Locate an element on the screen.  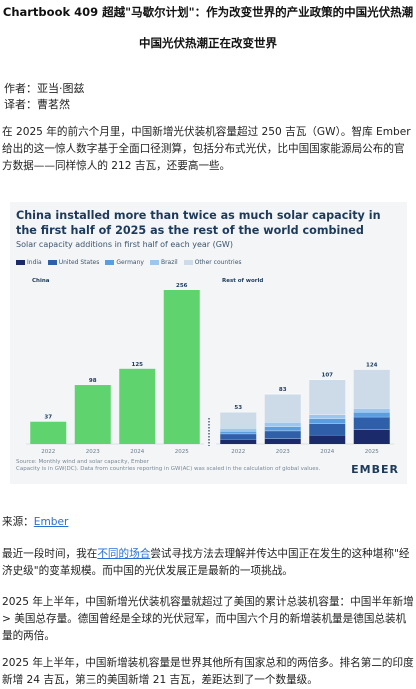
legend-label-germany: Germany is located at coordinates (130, 262).